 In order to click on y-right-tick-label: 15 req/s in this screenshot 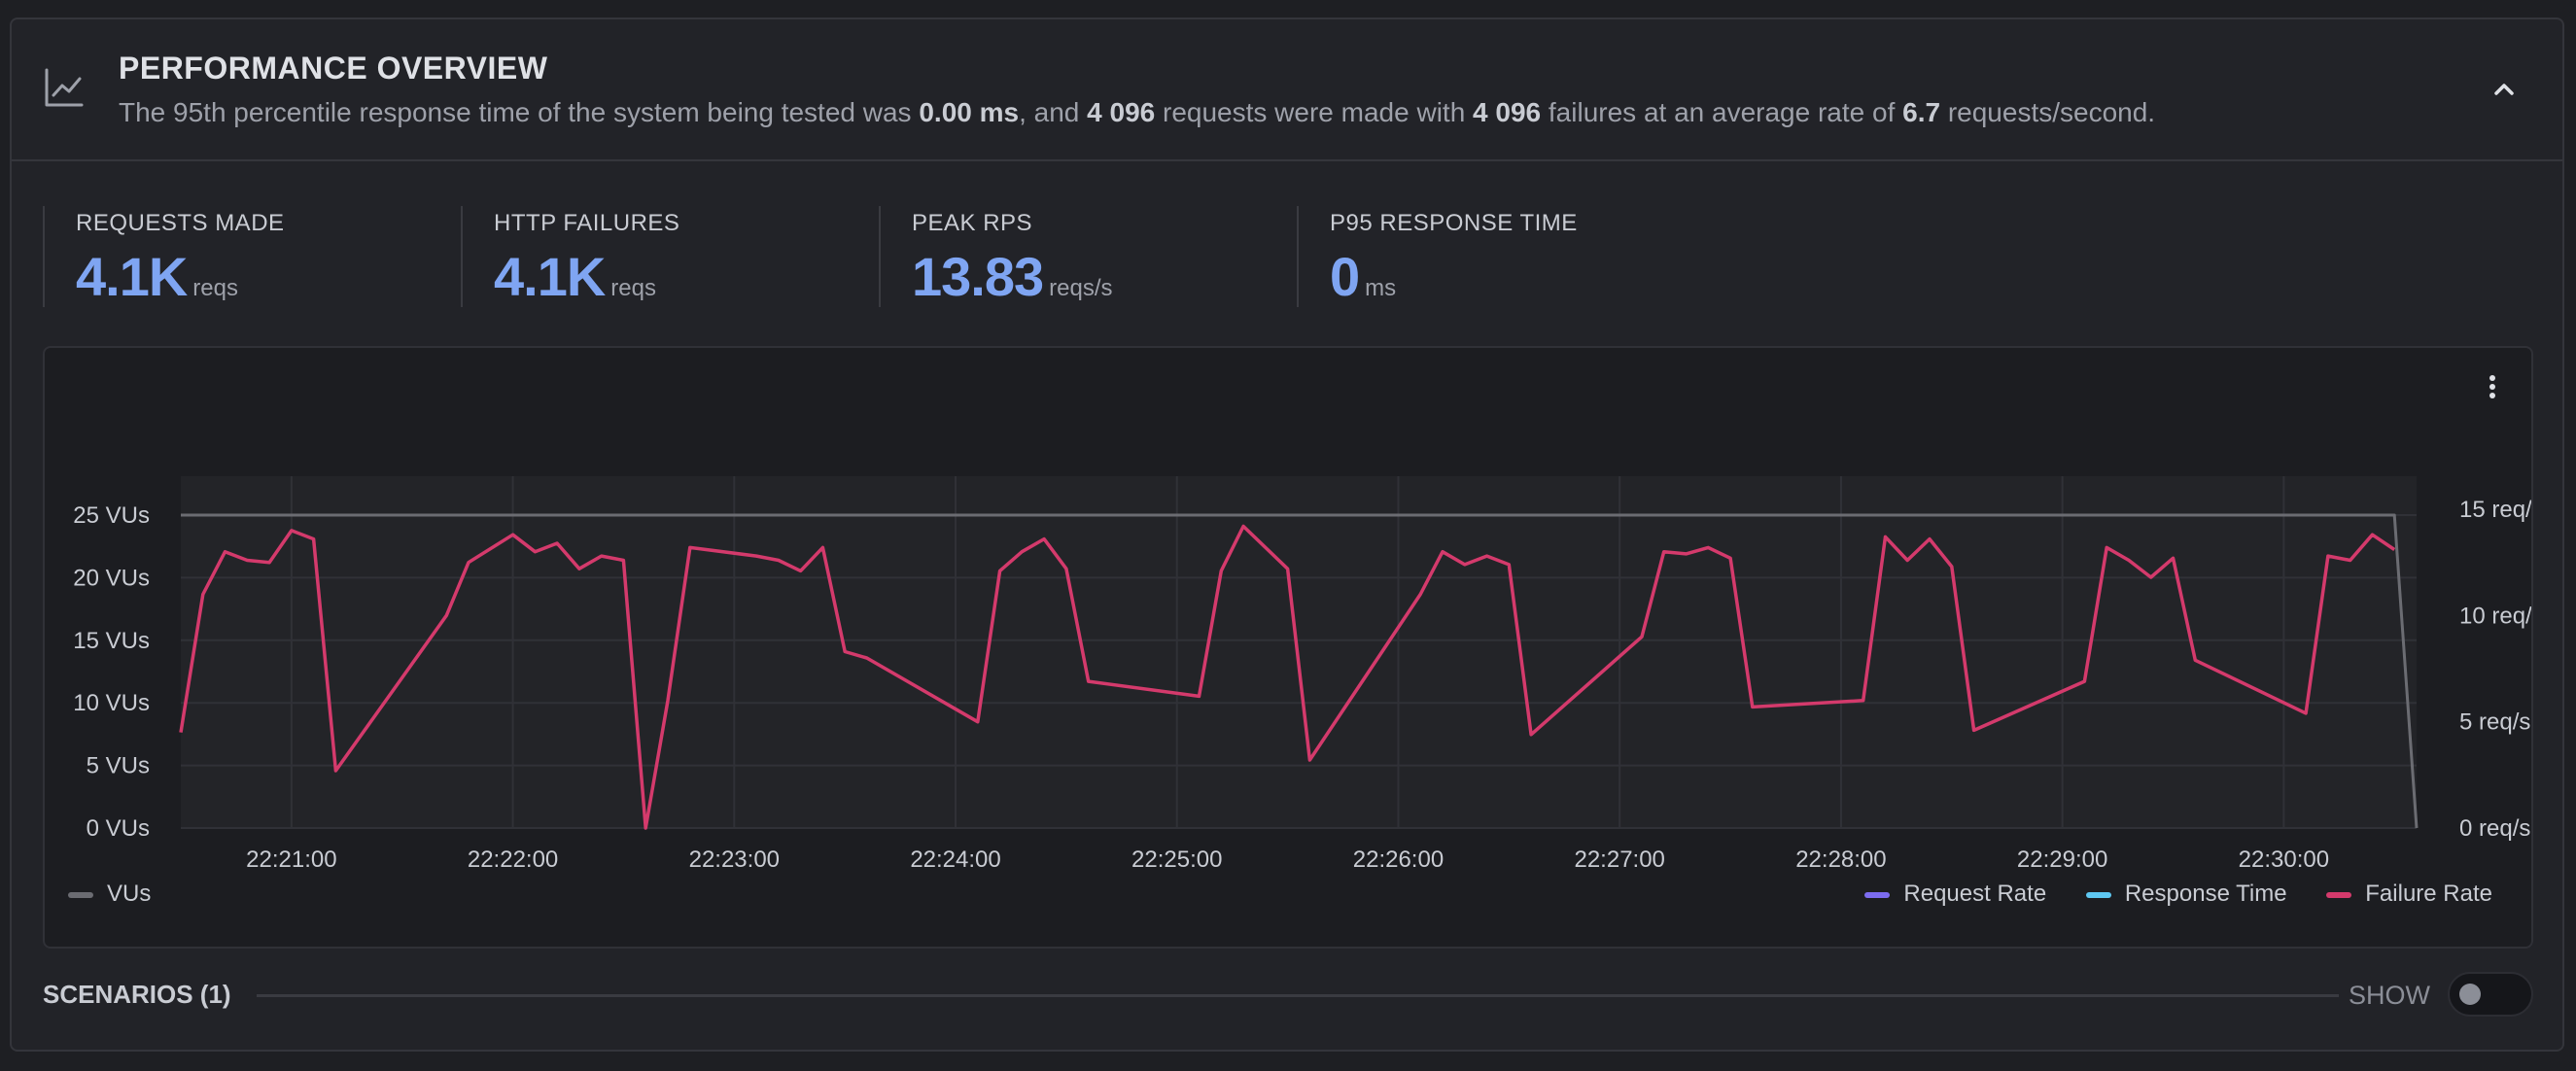, I will do `click(2495, 510)`.